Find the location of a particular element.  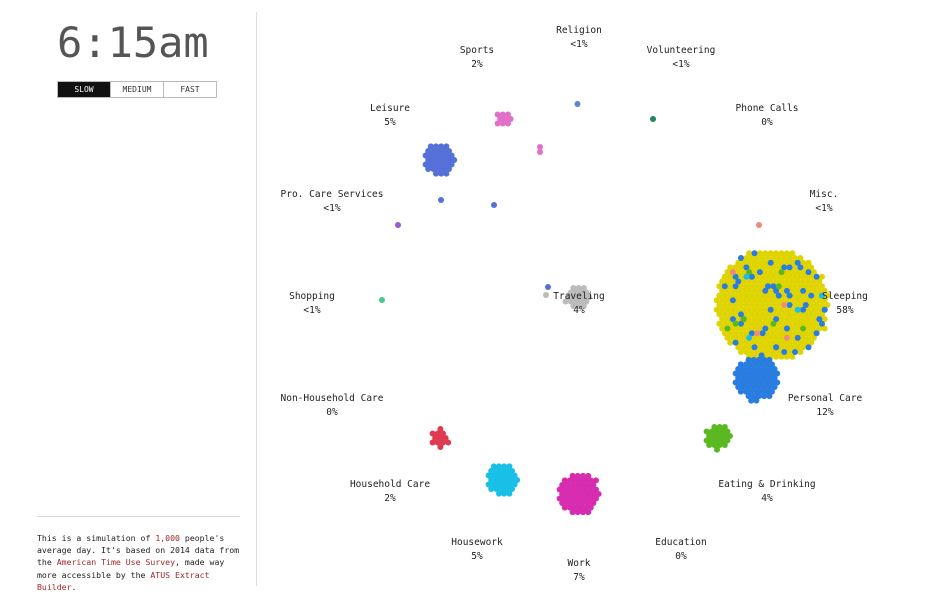

extract-builder-link: ATUS Extract Builder is located at coordinates (123, 580).